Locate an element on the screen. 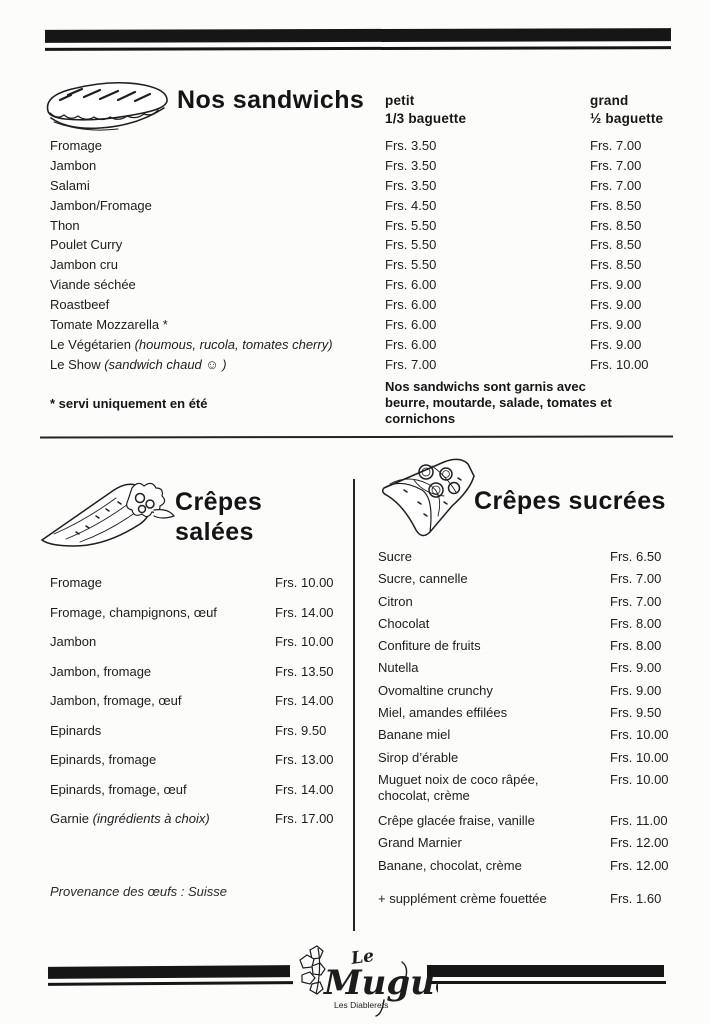 This screenshot has height=1024, width=710. crepe-item-row: Garnie (ingrédients à choix) Frs. 17.00 is located at coordinates (200, 826).